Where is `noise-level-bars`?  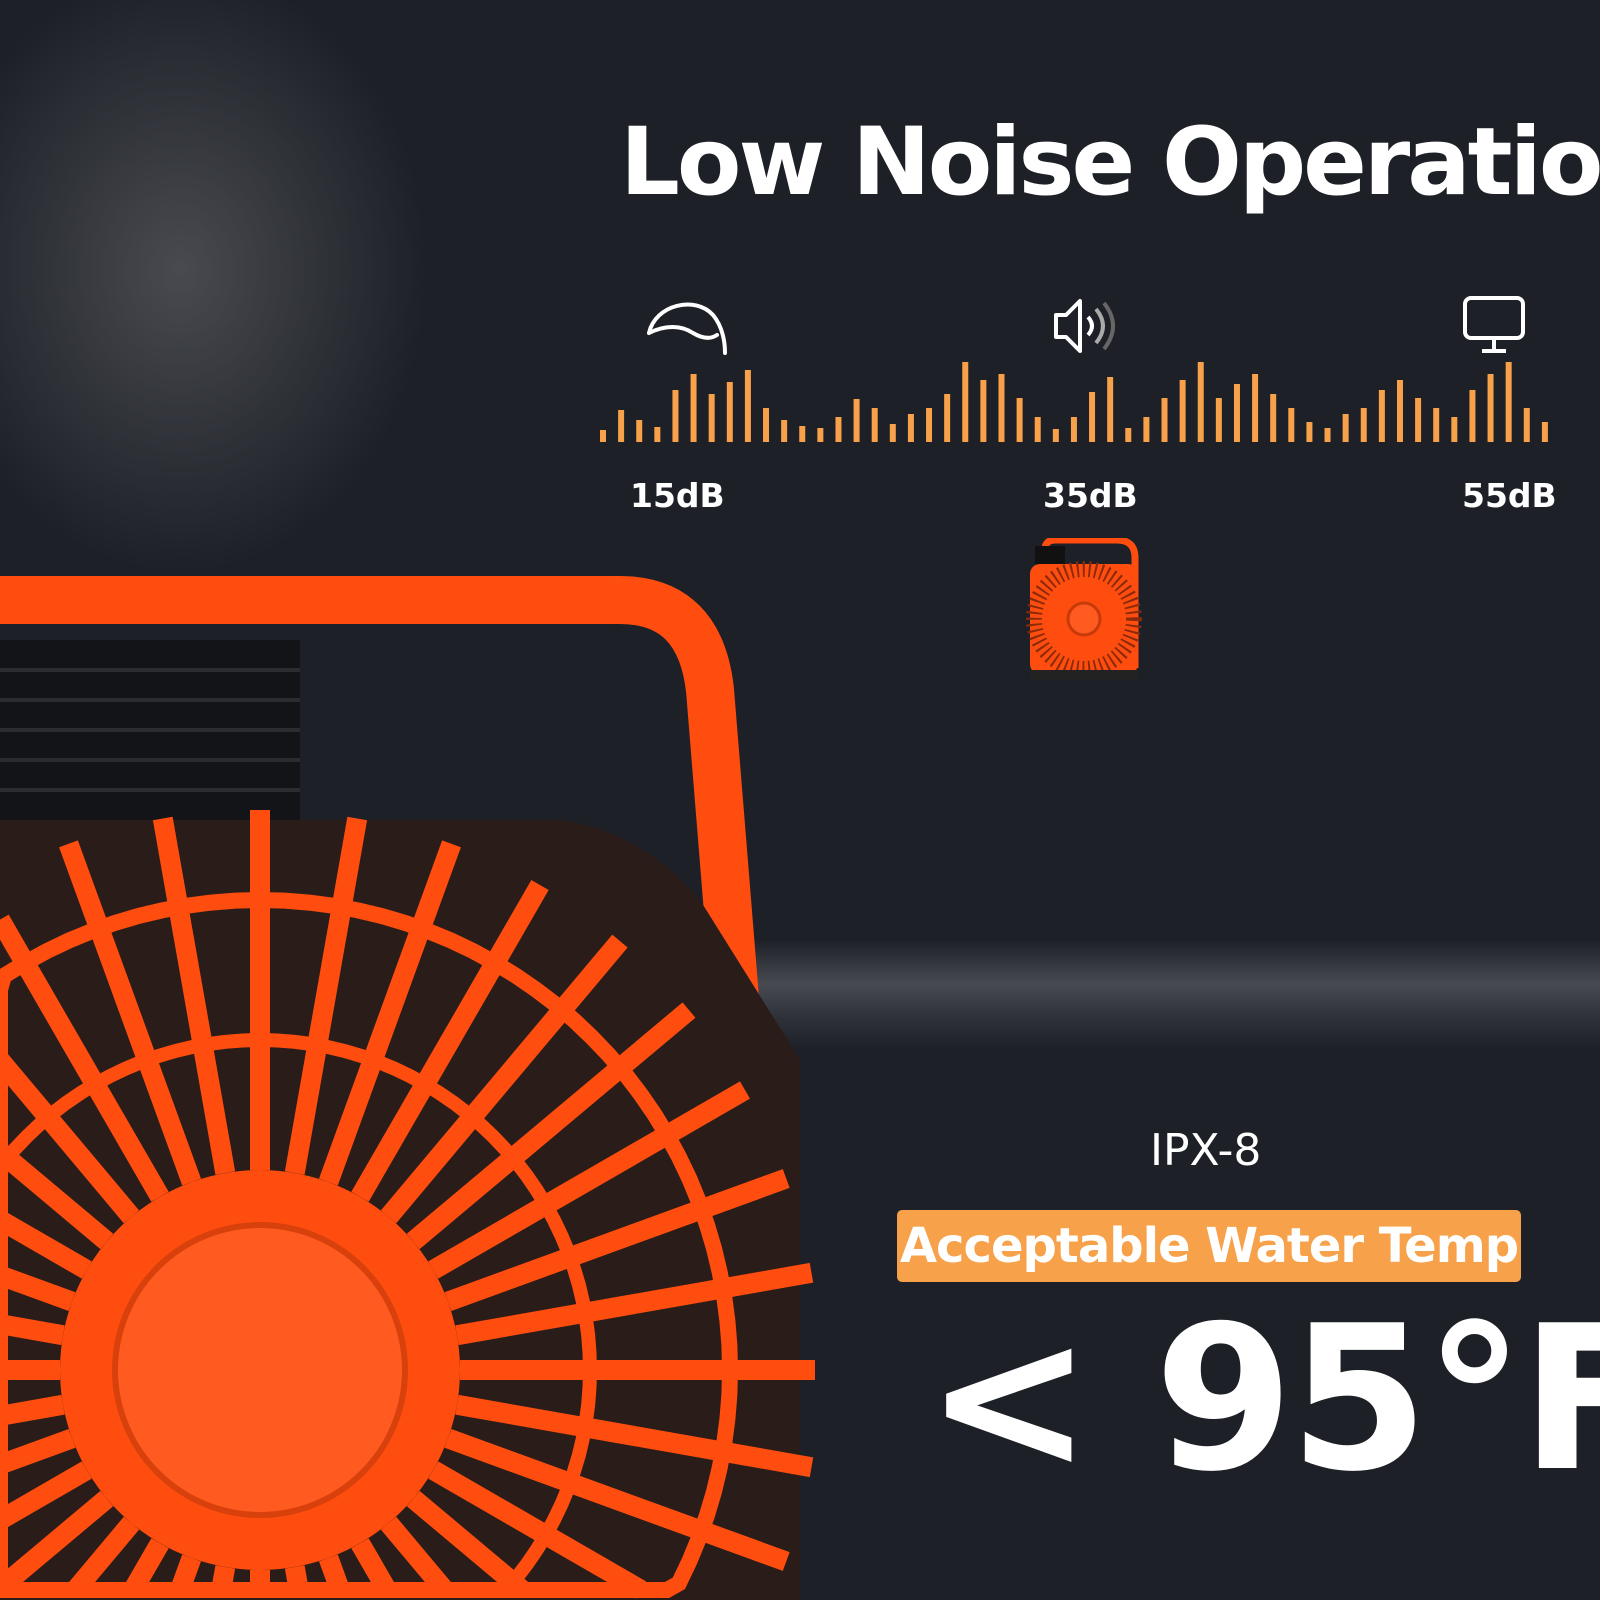
noise-level-bars is located at coordinates (1074, 402).